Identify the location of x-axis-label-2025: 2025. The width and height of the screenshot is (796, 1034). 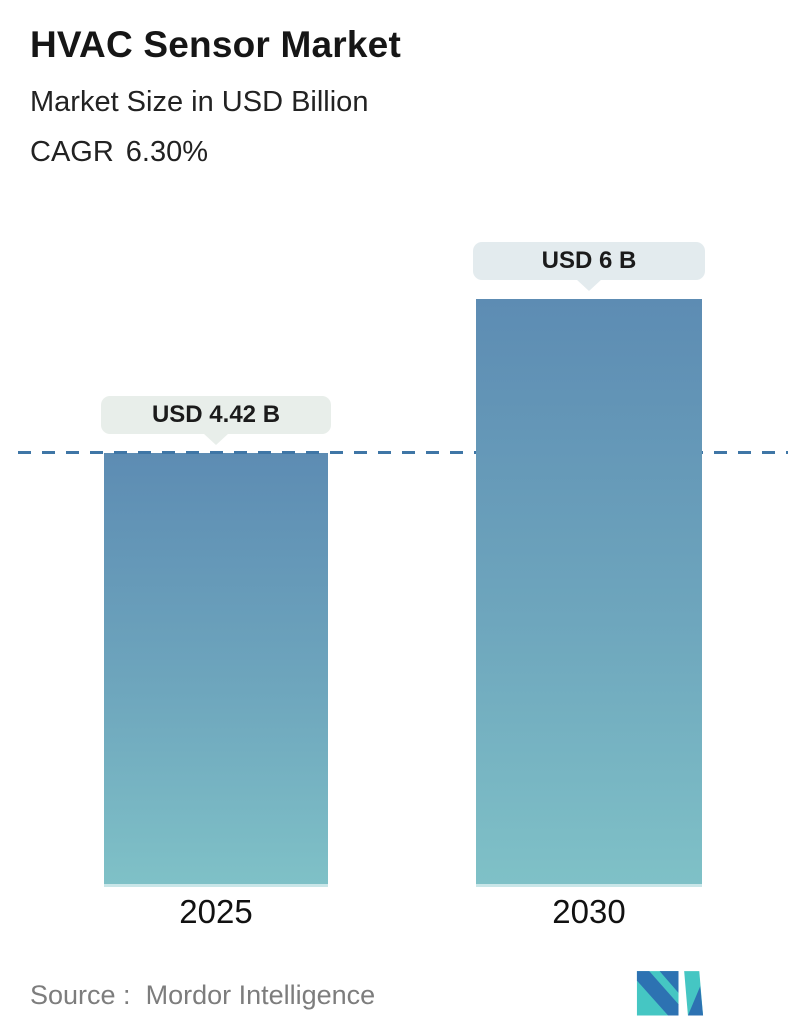
(216, 911).